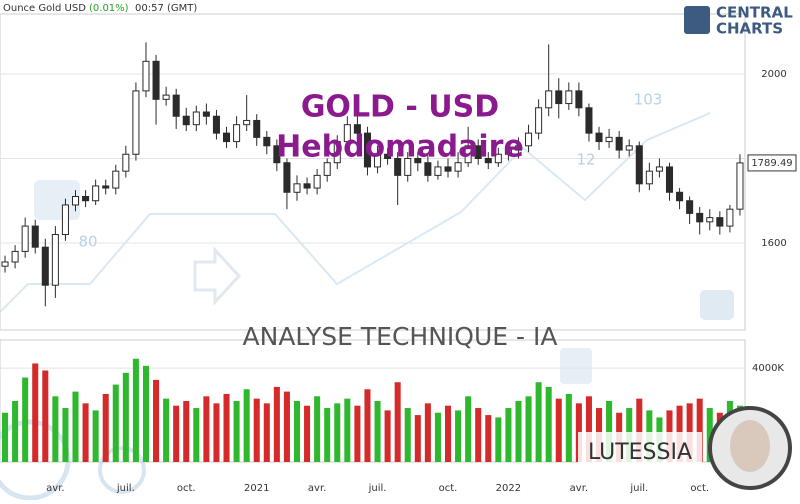 The image size is (800, 504). What do you see at coordinates (400, 147) in the screenshot?
I see `overlay-subtitle: Hebdomadaire` at bounding box center [400, 147].